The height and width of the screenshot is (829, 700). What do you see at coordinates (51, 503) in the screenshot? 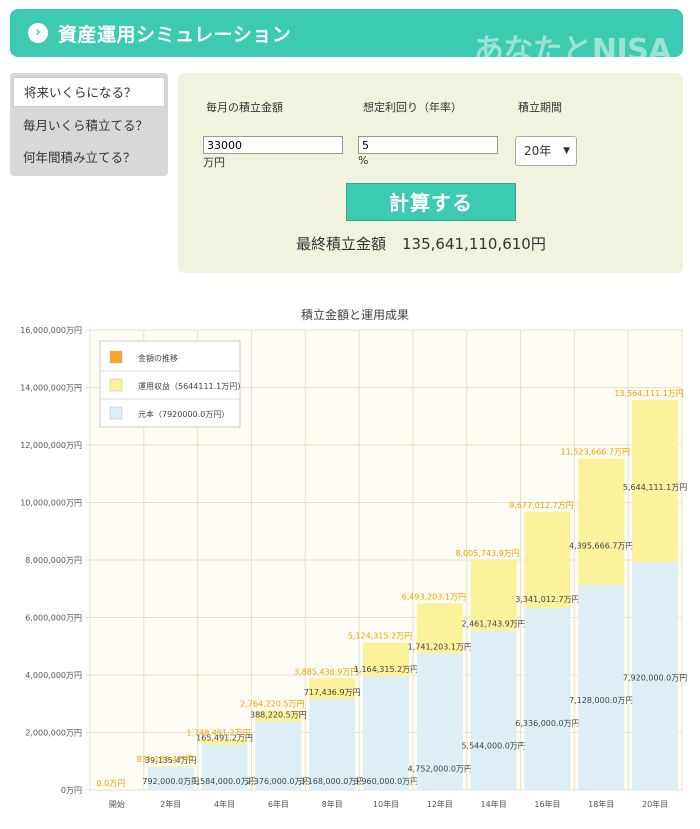
I see `y-tick-label: 10,000,000万円` at bounding box center [51, 503].